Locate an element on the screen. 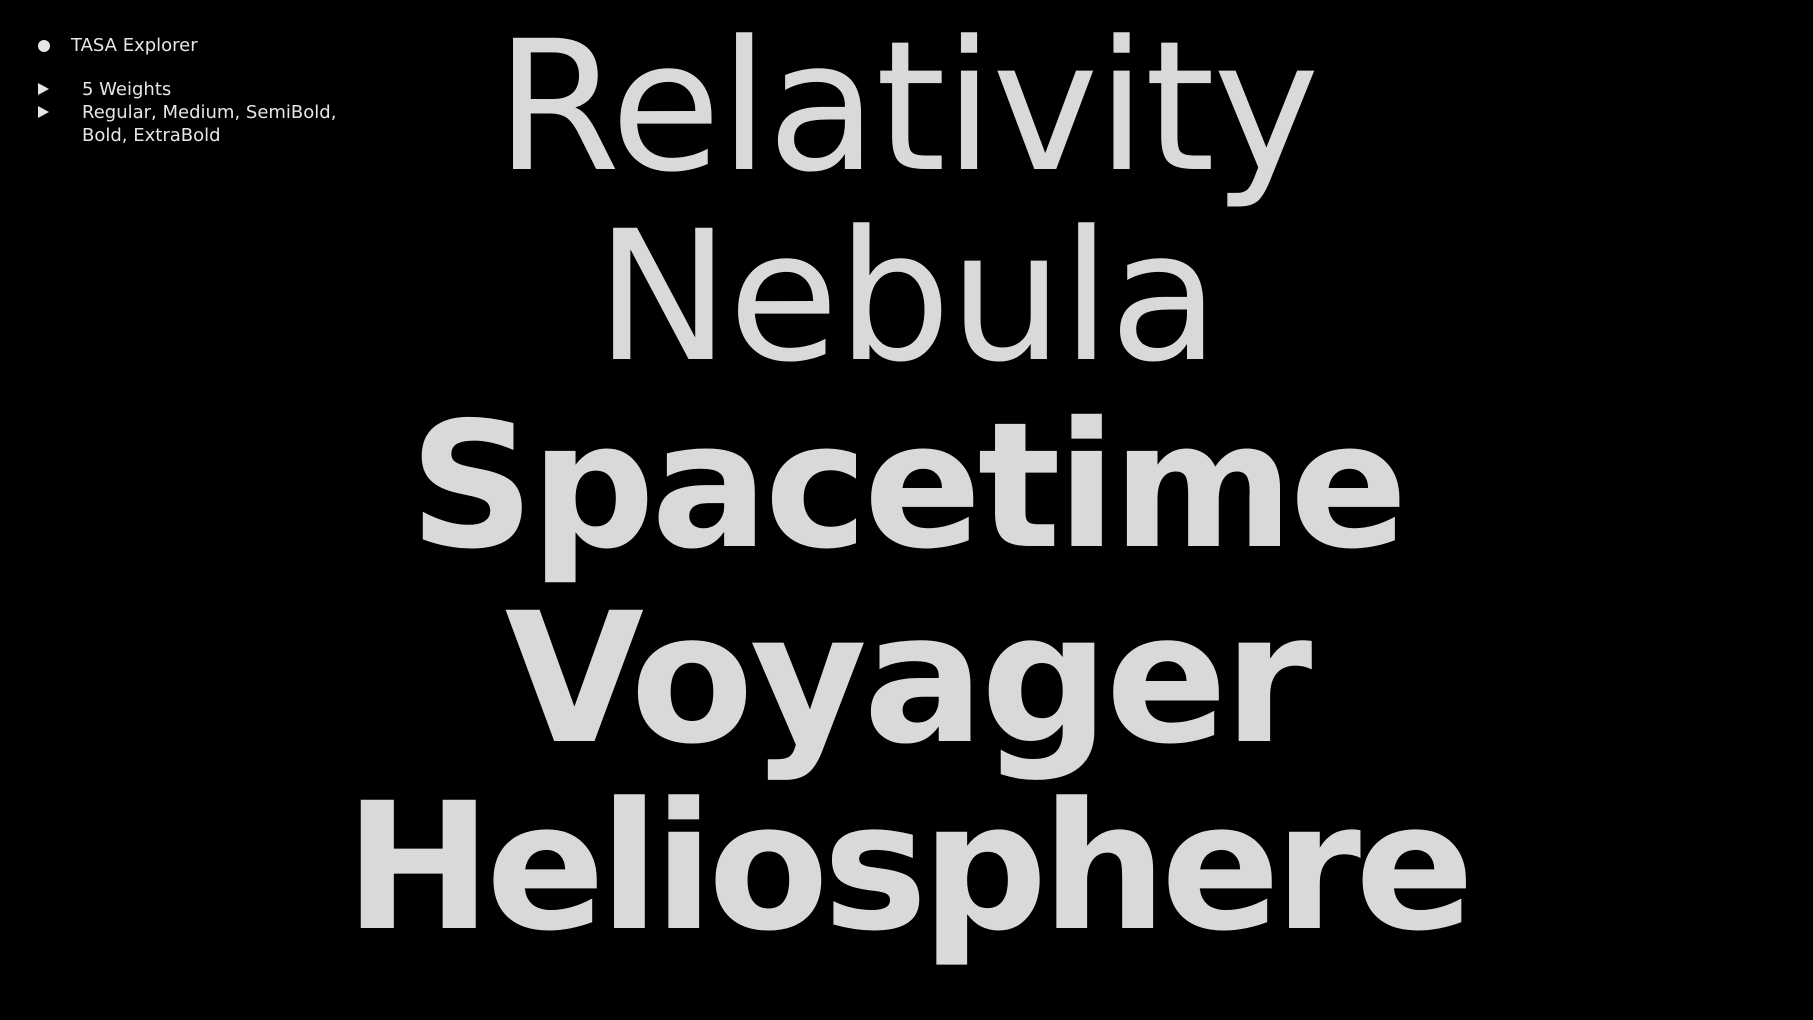  font-title: TASA Explorer is located at coordinates (134, 45).